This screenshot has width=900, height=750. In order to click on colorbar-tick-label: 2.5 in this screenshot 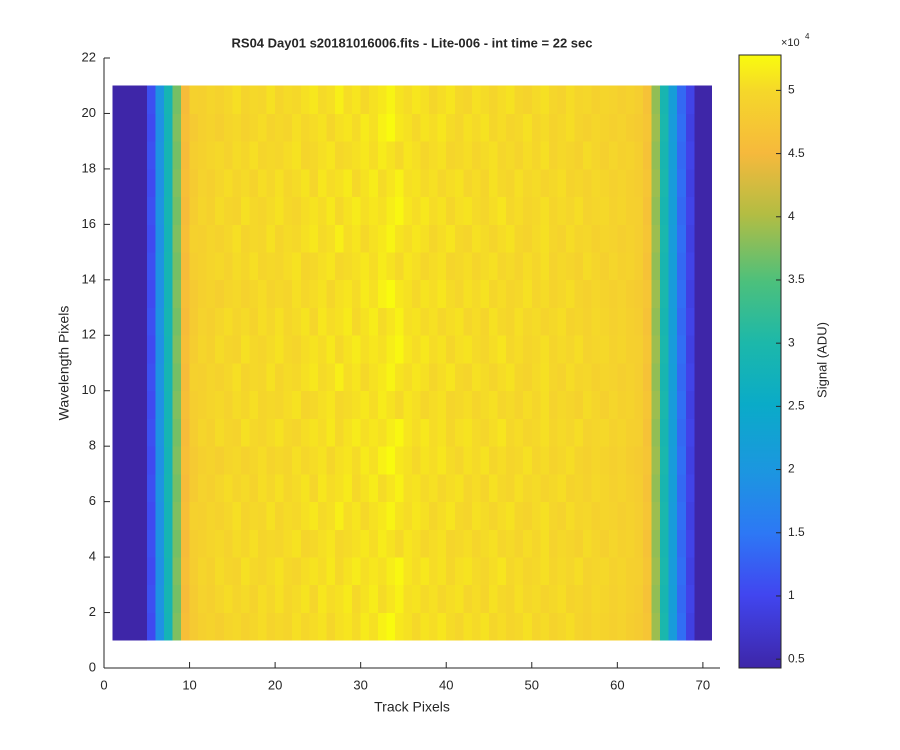, I will do `click(796, 406)`.